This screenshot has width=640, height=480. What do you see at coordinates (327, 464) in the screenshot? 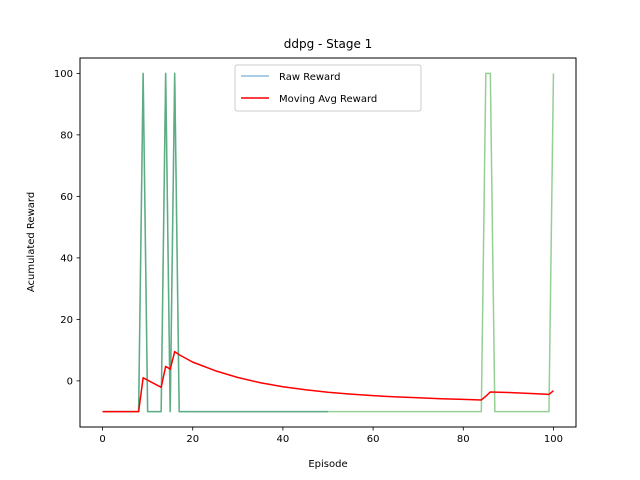
I see `x-axis-label: Episode` at bounding box center [327, 464].